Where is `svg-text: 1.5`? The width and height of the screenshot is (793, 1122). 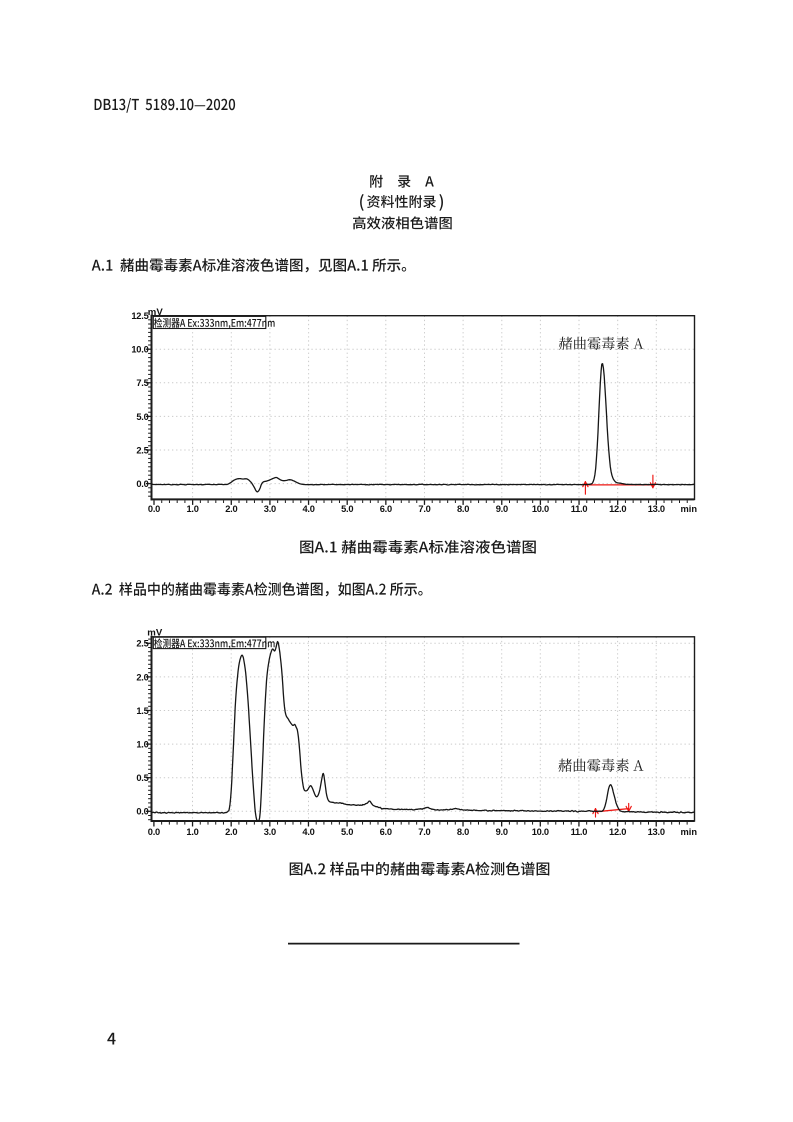
svg-text: 1.5 is located at coordinates (142, 711).